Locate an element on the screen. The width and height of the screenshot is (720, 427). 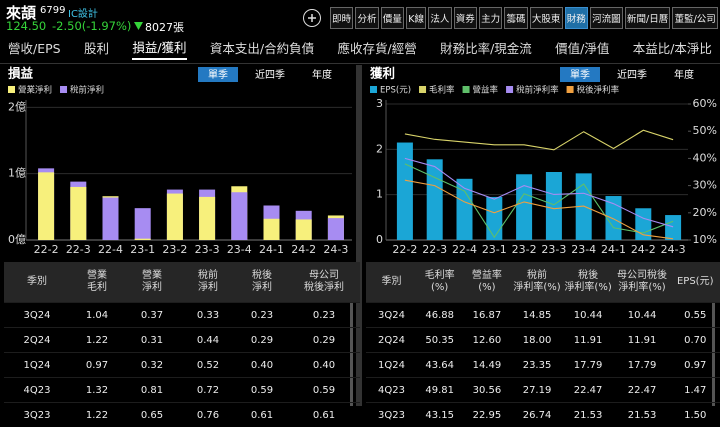
column-header: 稅後 淨利 is located at coordinates (262, 282).